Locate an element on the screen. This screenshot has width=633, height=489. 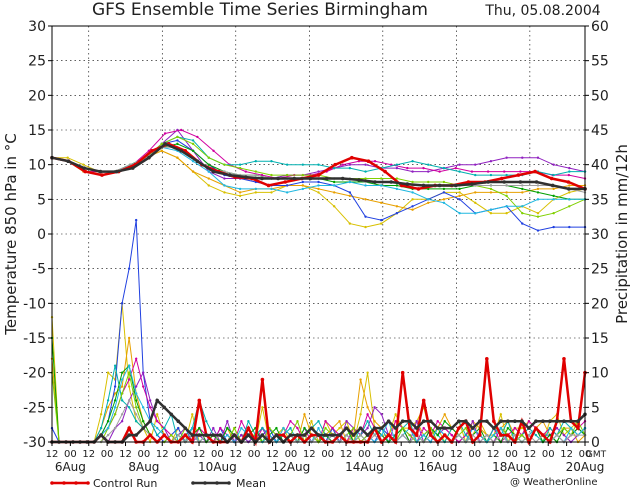
left-axis-ticks: 30 25 20 15 10 5 0 -5 -10 -15 -20 -25 -30 is located at coordinates (37, 235).